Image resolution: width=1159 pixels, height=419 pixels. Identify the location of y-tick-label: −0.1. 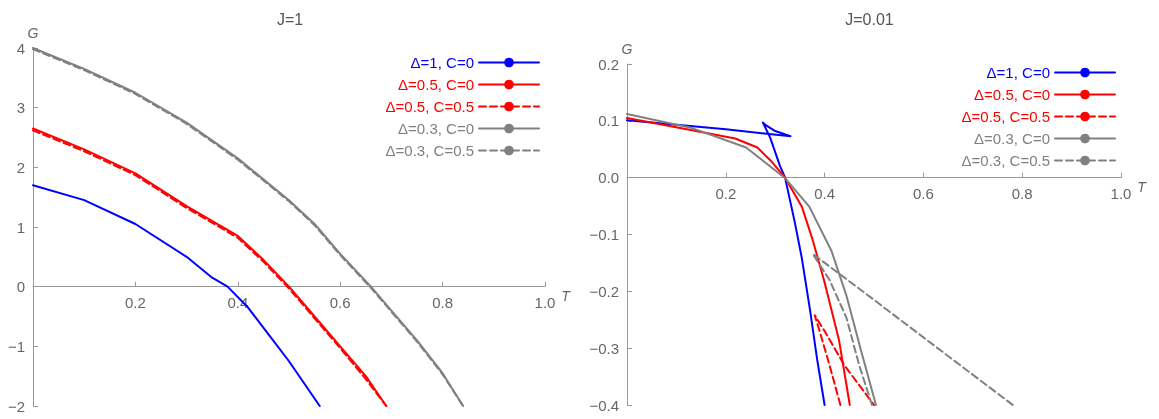
(604, 234).